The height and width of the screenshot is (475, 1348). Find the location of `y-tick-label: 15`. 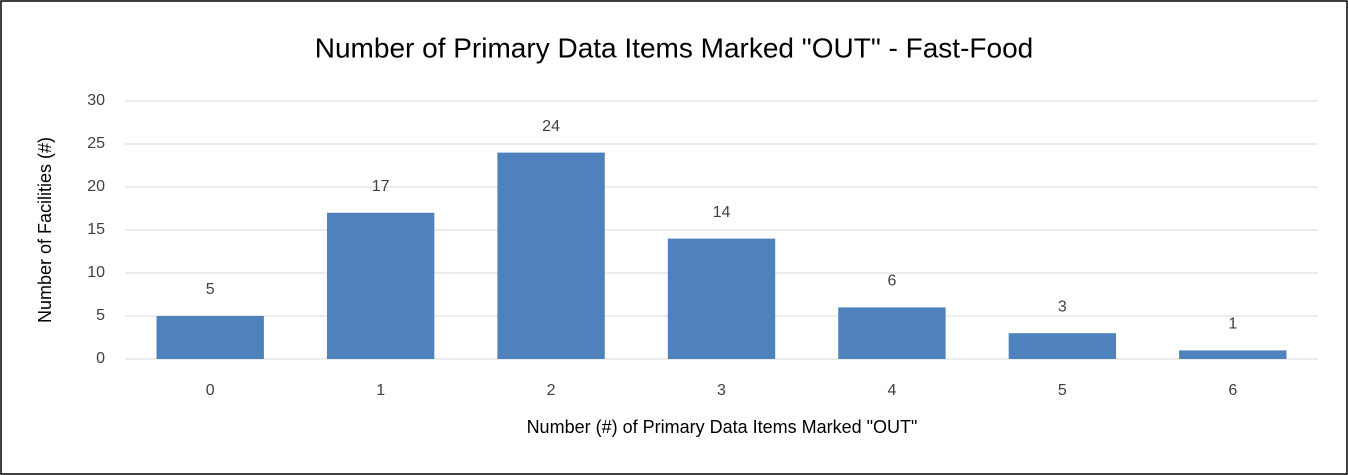

y-tick-label: 15 is located at coordinates (96, 229).